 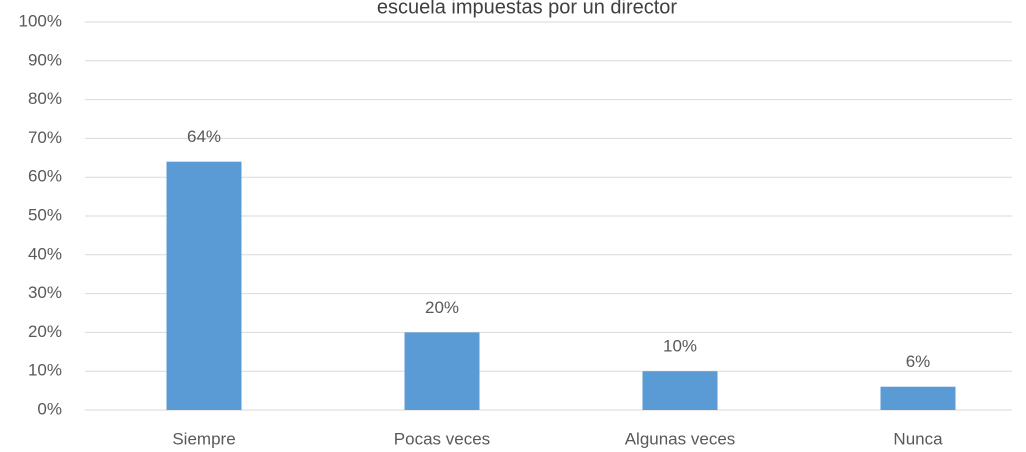 What do you see at coordinates (45, 59) in the screenshot?
I see `y-tick-label: 90%` at bounding box center [45, 59].